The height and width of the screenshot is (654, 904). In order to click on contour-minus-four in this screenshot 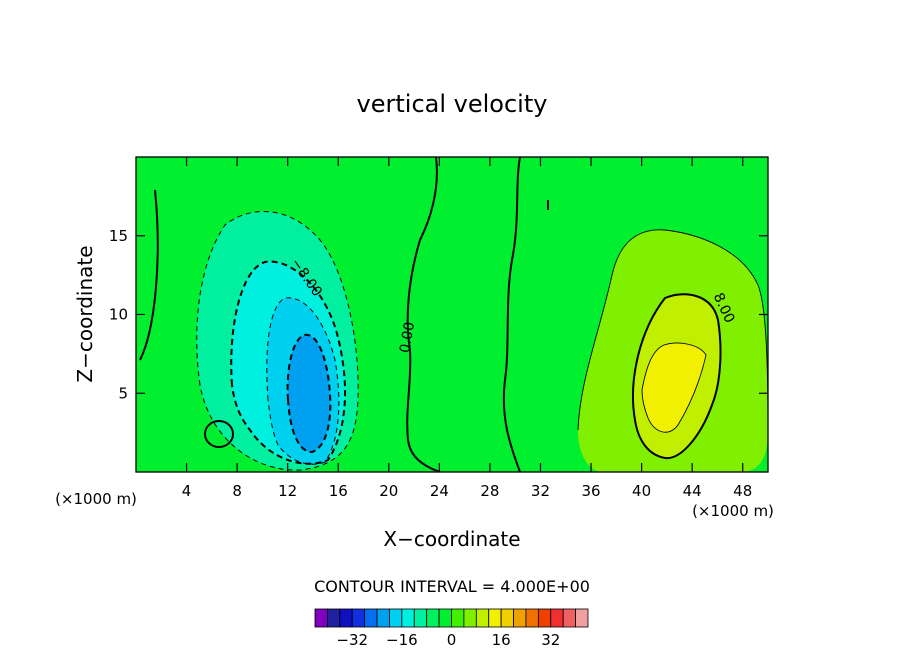, I will do `click(277, 341)`.